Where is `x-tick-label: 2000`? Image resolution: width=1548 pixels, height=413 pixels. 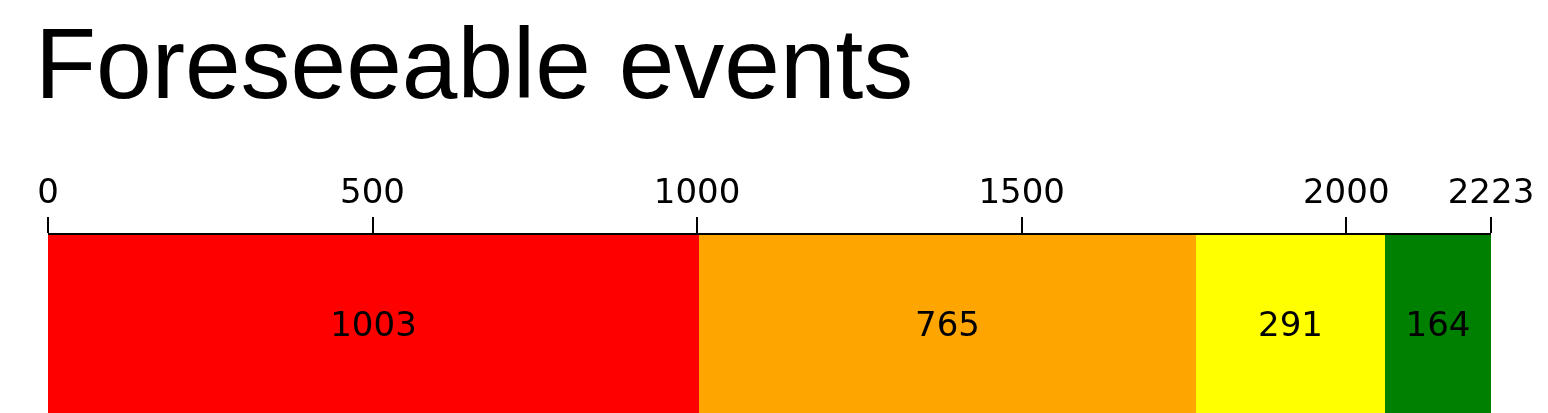 x-tick-label: 2000 is located at coordinates (1346, 191).